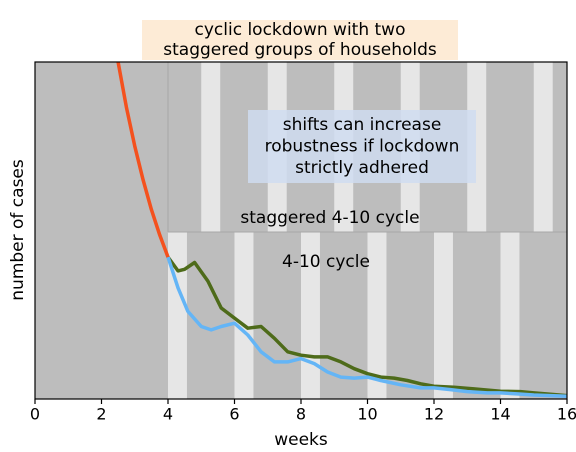  Describe the element at coordinates (18, 230) in the screenshot. I see `y-axis-label: number of cases` at that location.